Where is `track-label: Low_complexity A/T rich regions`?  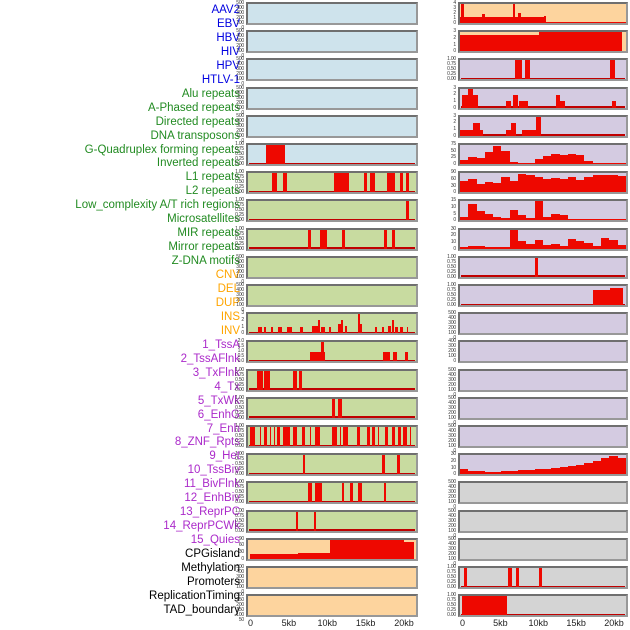
track-label: Low_complexity A/T rich regions is located at coordinates (157, 205).